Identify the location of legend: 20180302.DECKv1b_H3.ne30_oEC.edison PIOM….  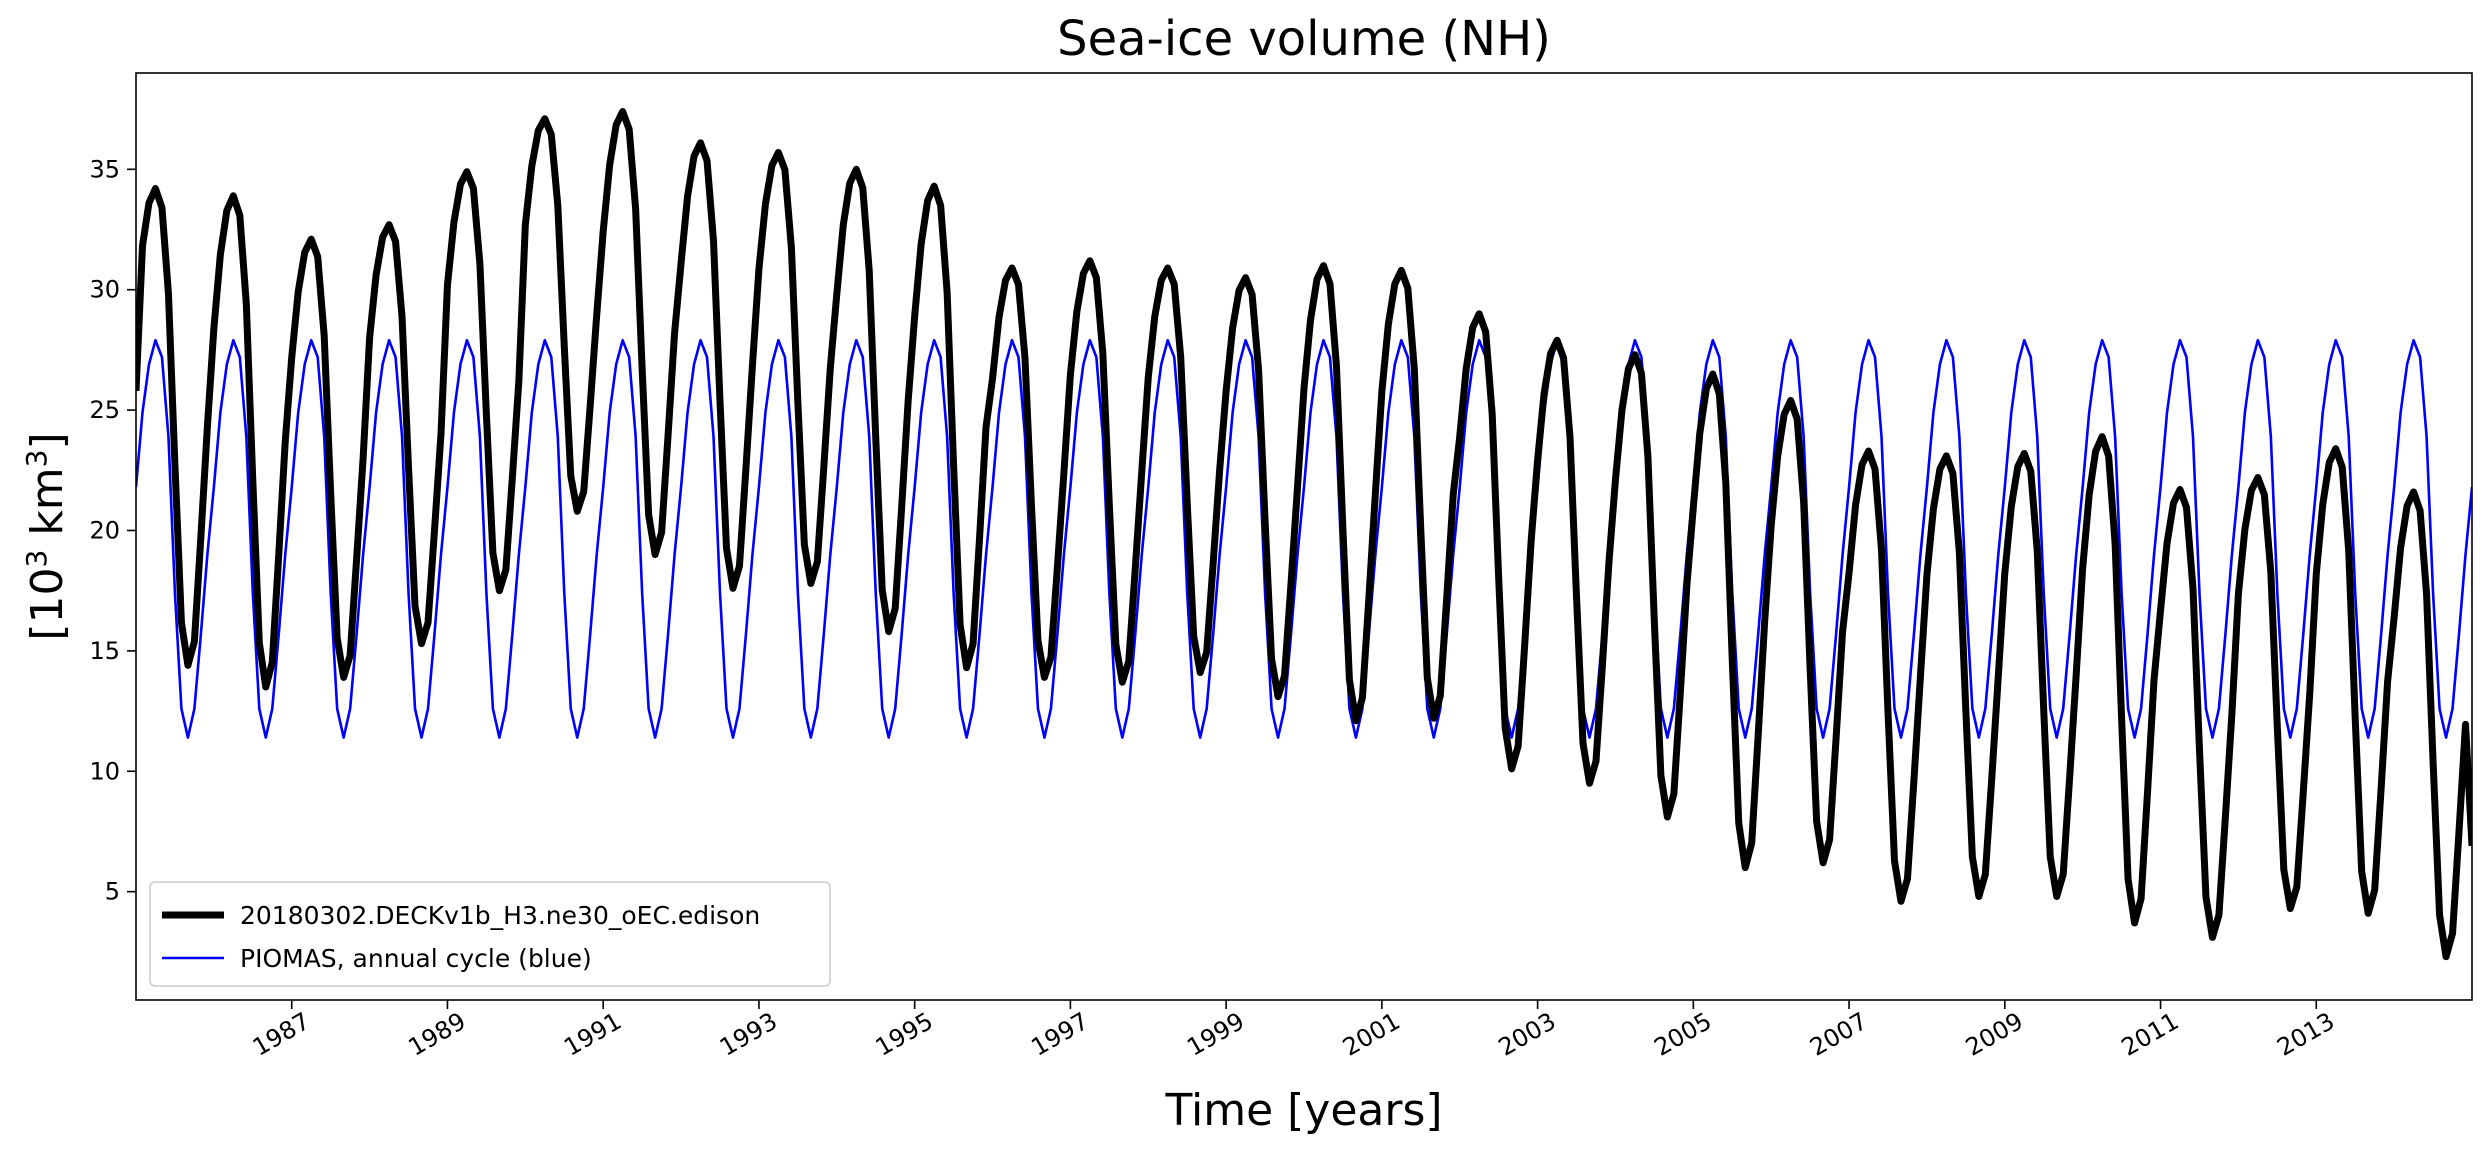
(490, 934).